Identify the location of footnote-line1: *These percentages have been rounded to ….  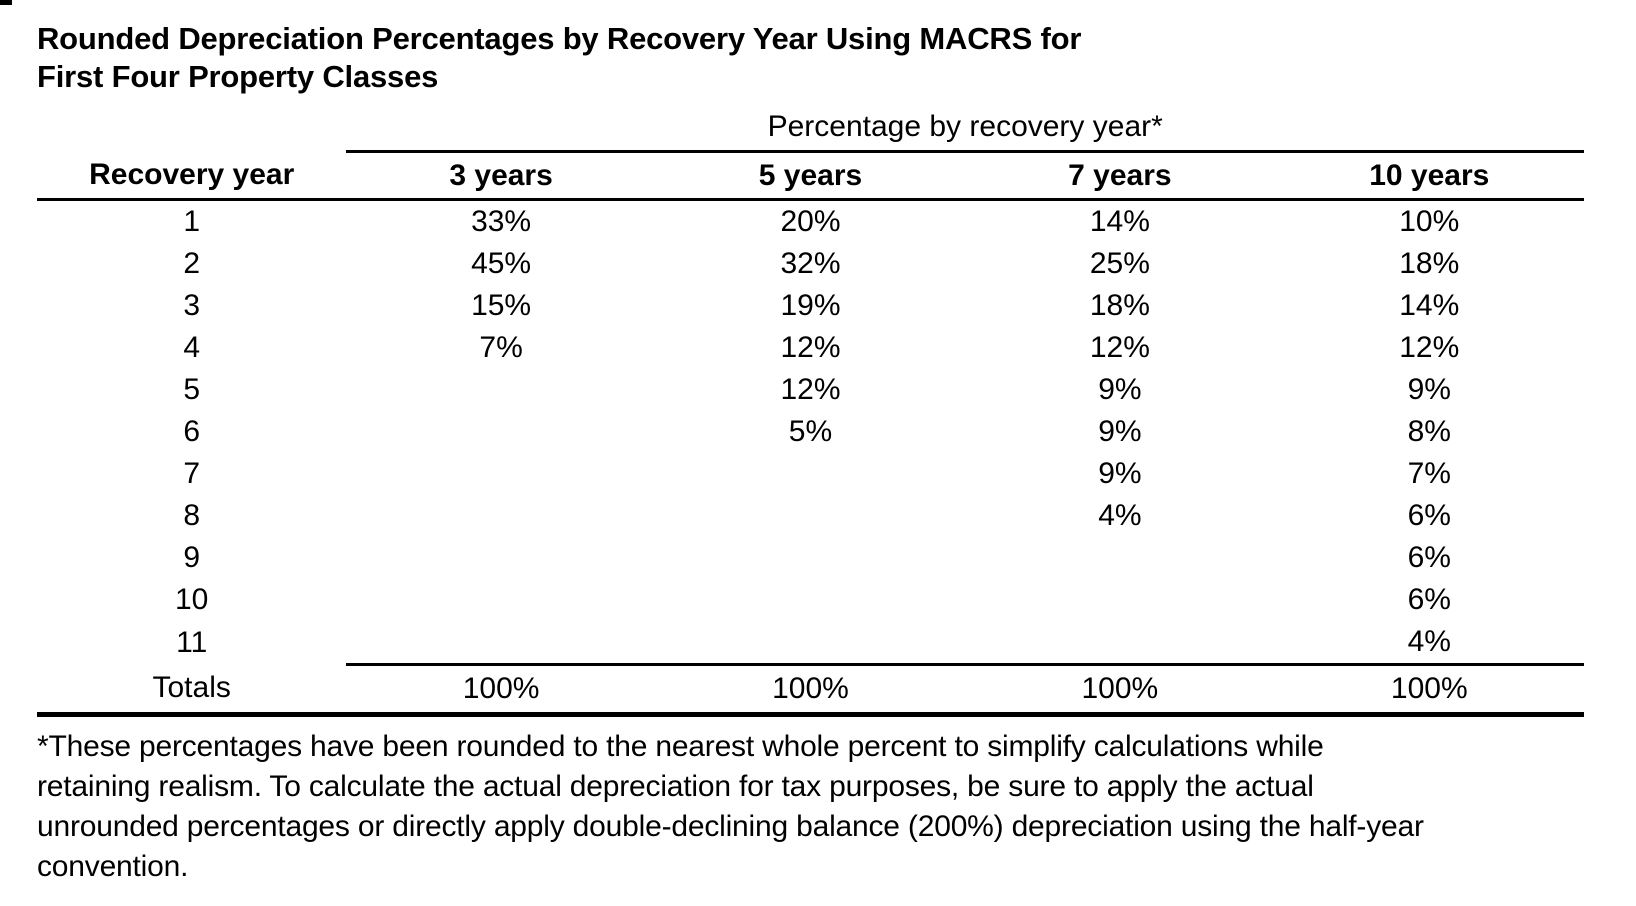
(680, 746).